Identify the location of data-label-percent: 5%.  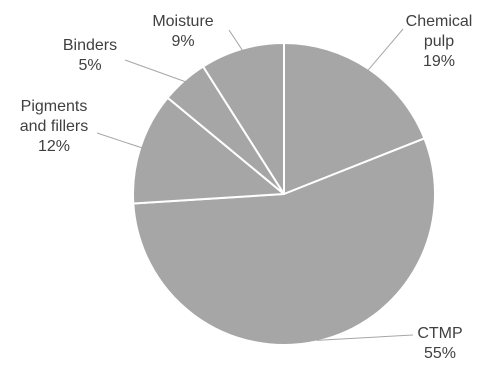
(89, 65).